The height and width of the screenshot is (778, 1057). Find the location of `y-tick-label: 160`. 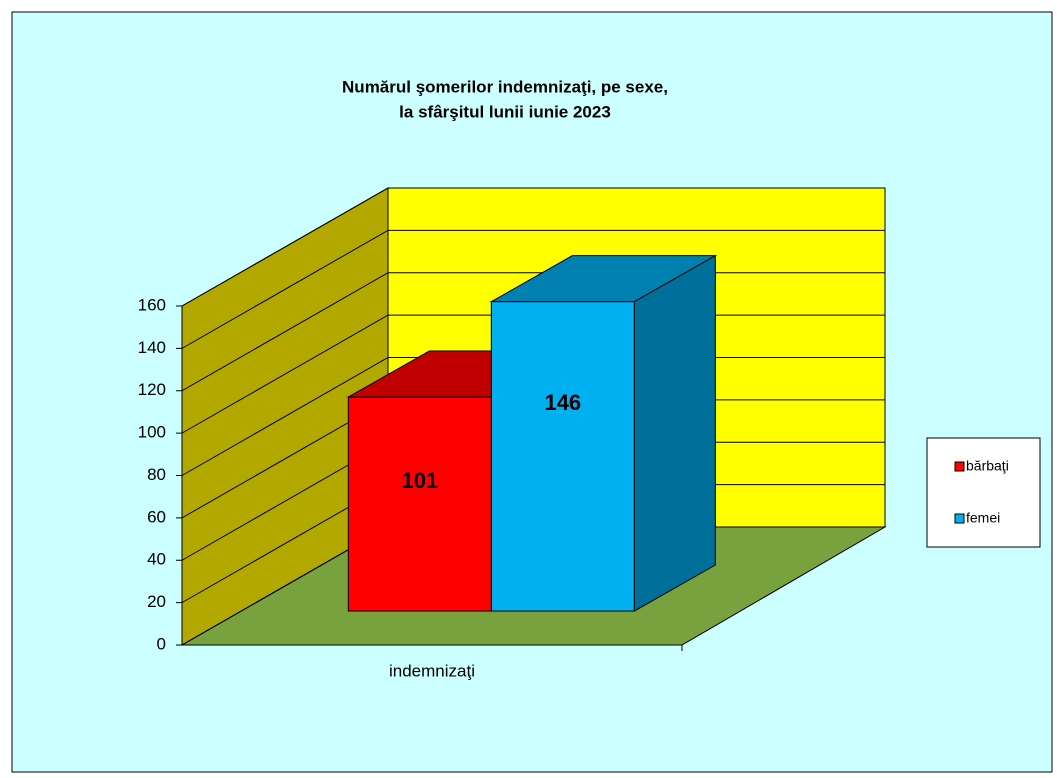

y-tick-label: 160 is located at coordinates (152, 304).